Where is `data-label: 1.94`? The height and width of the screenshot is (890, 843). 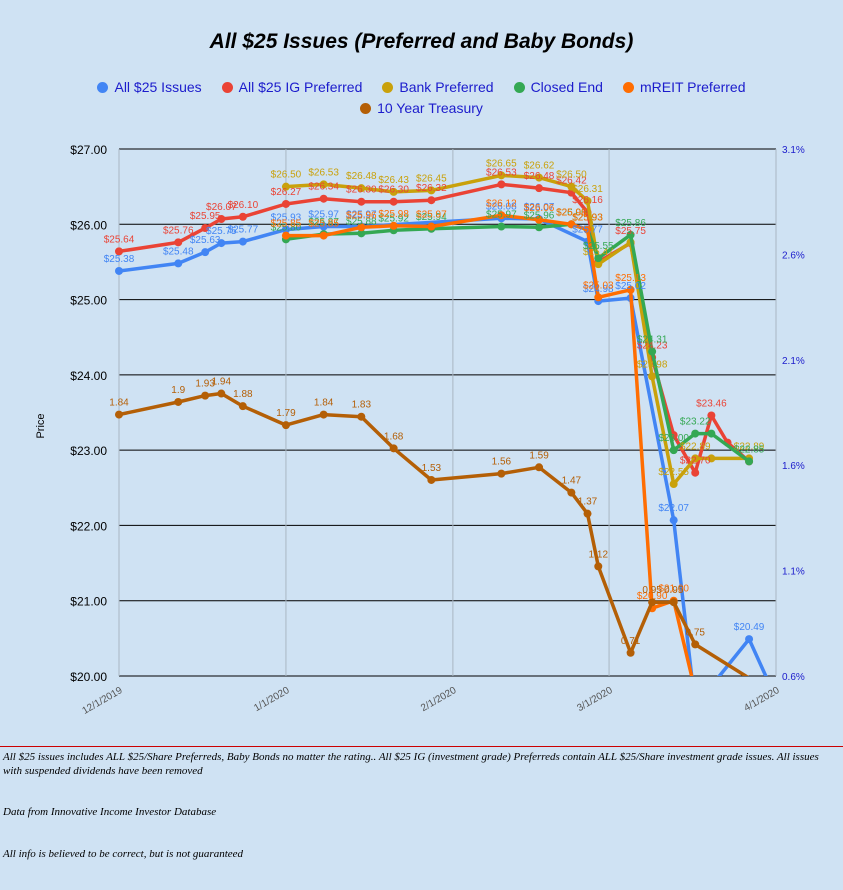 data-label: 1.94 is located at coordinates (222, 382).